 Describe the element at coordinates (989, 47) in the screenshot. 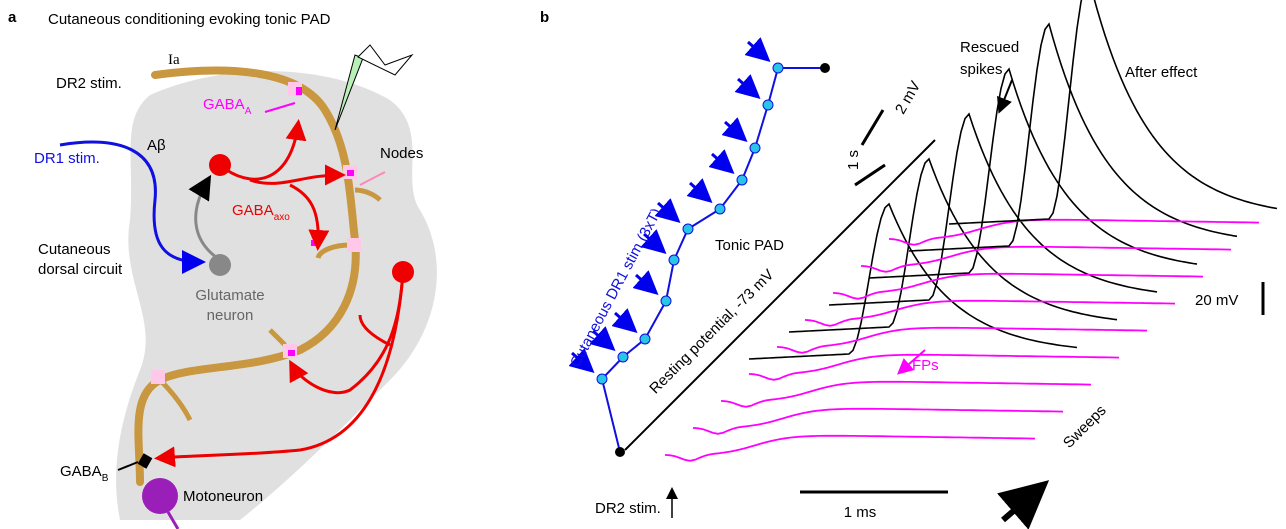

I see `label: Rescued` at that location.